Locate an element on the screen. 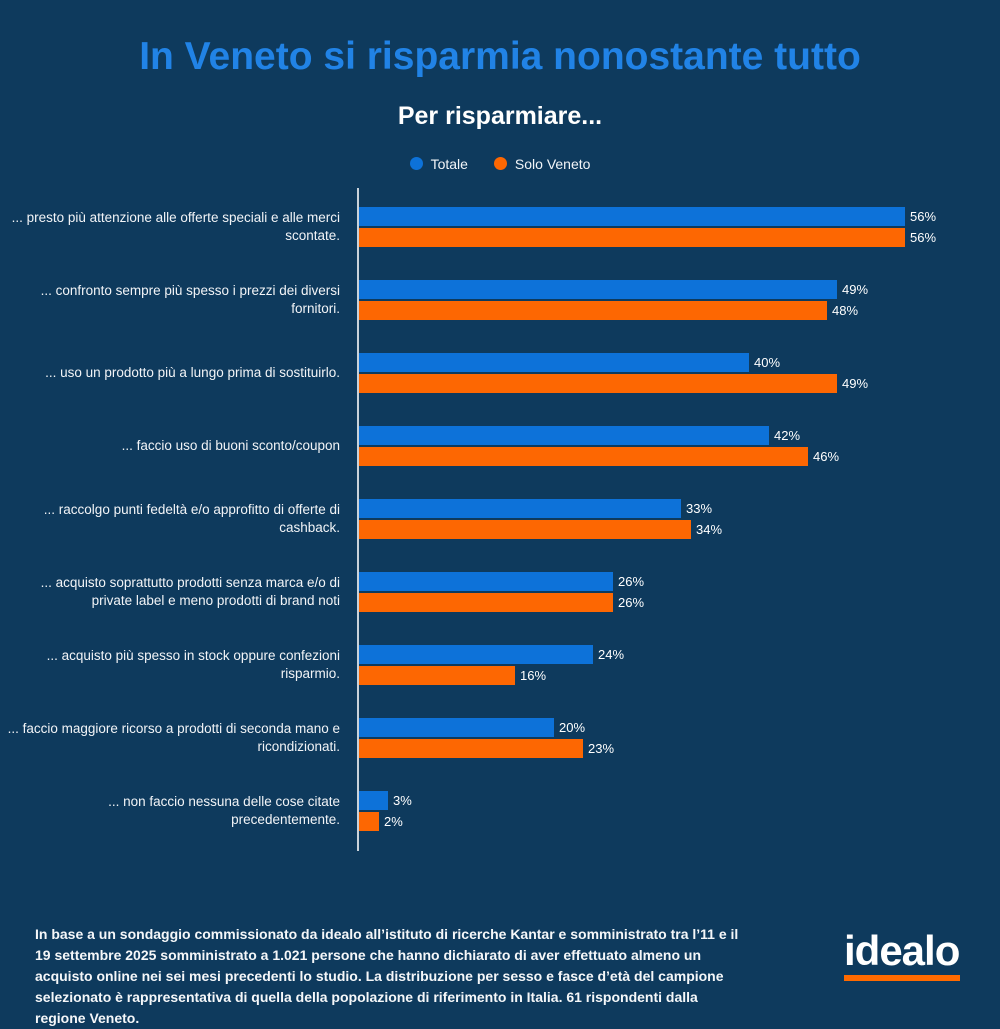  bar-group: 40% 49% is located at coordinates (659, 372).